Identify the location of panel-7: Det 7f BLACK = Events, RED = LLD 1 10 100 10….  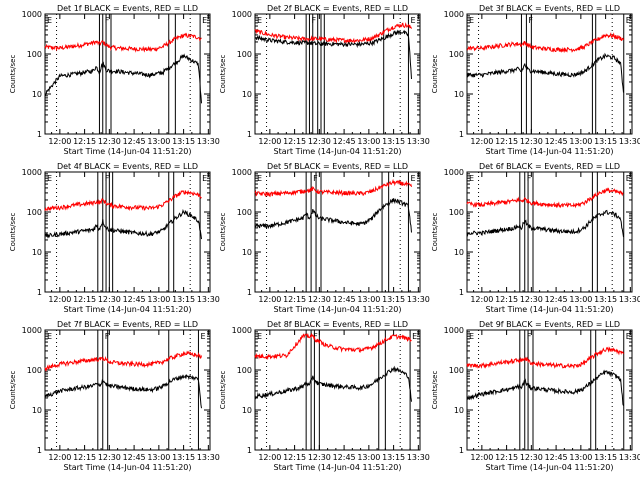
(114, 396).